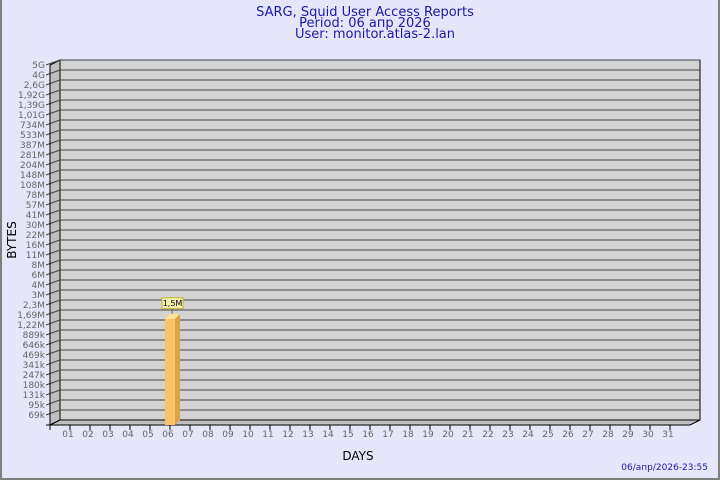  I want to click on y-tick-label: 57M, so click(35, 206).